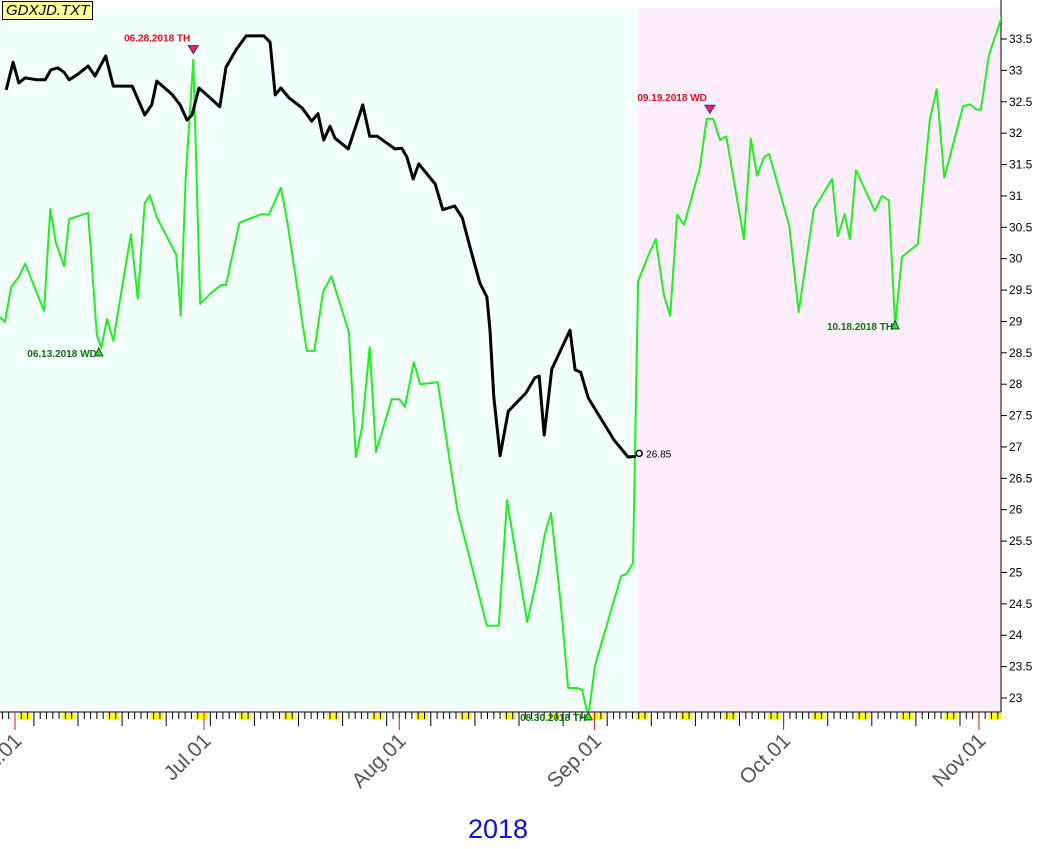  I want to click on y-tick-label: 28, so click(1016, 384).